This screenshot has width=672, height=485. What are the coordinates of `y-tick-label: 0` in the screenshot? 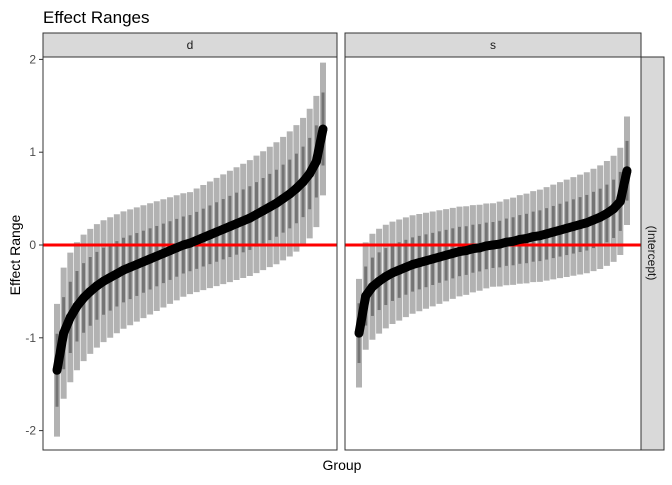 It's located at (32, 245).